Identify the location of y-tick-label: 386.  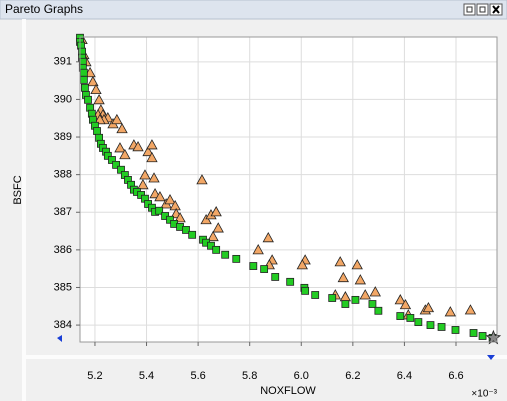
(63, 250).